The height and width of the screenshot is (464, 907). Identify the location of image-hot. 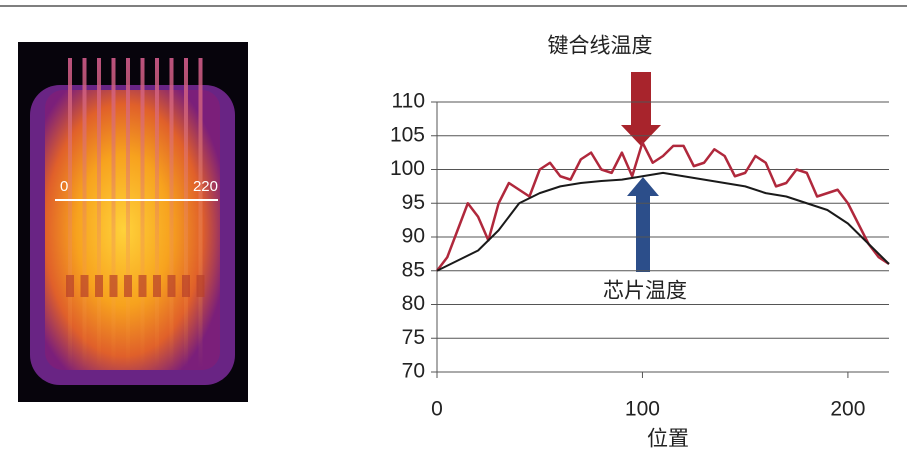
(132, 230).